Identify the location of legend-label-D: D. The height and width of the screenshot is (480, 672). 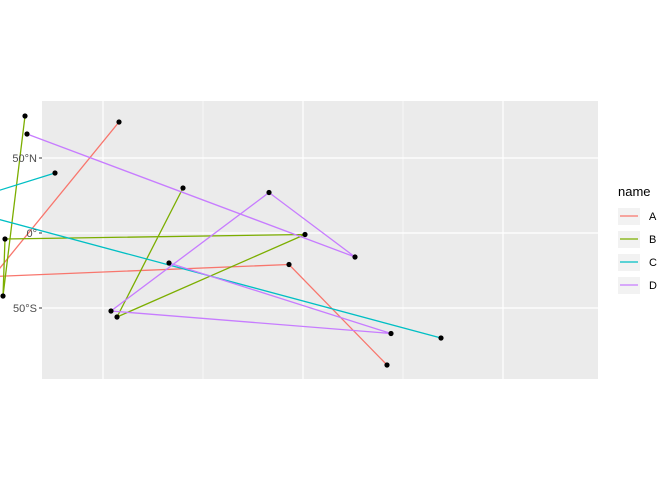
(653, 286).